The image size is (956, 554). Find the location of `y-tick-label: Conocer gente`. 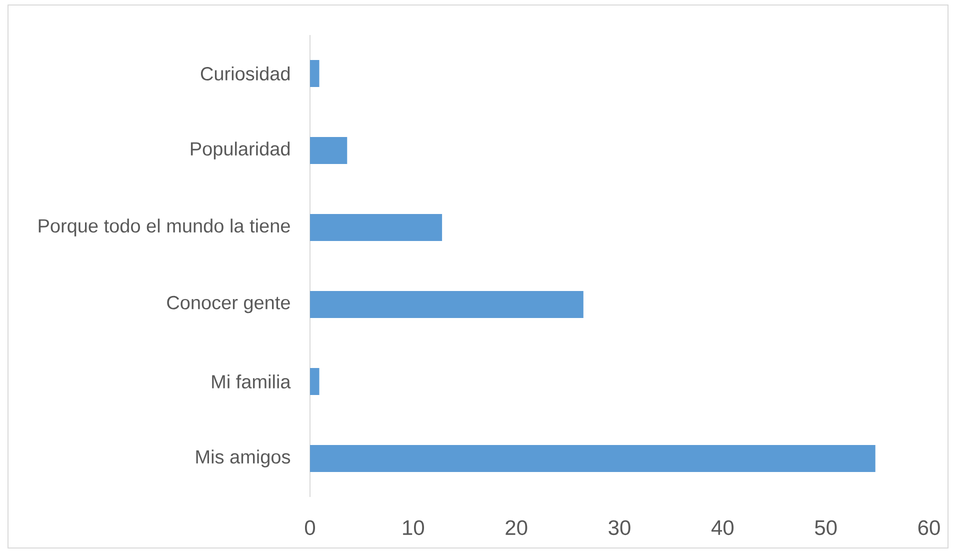

y-tick-label: Conocer gente is located at coordinates (228, 305).